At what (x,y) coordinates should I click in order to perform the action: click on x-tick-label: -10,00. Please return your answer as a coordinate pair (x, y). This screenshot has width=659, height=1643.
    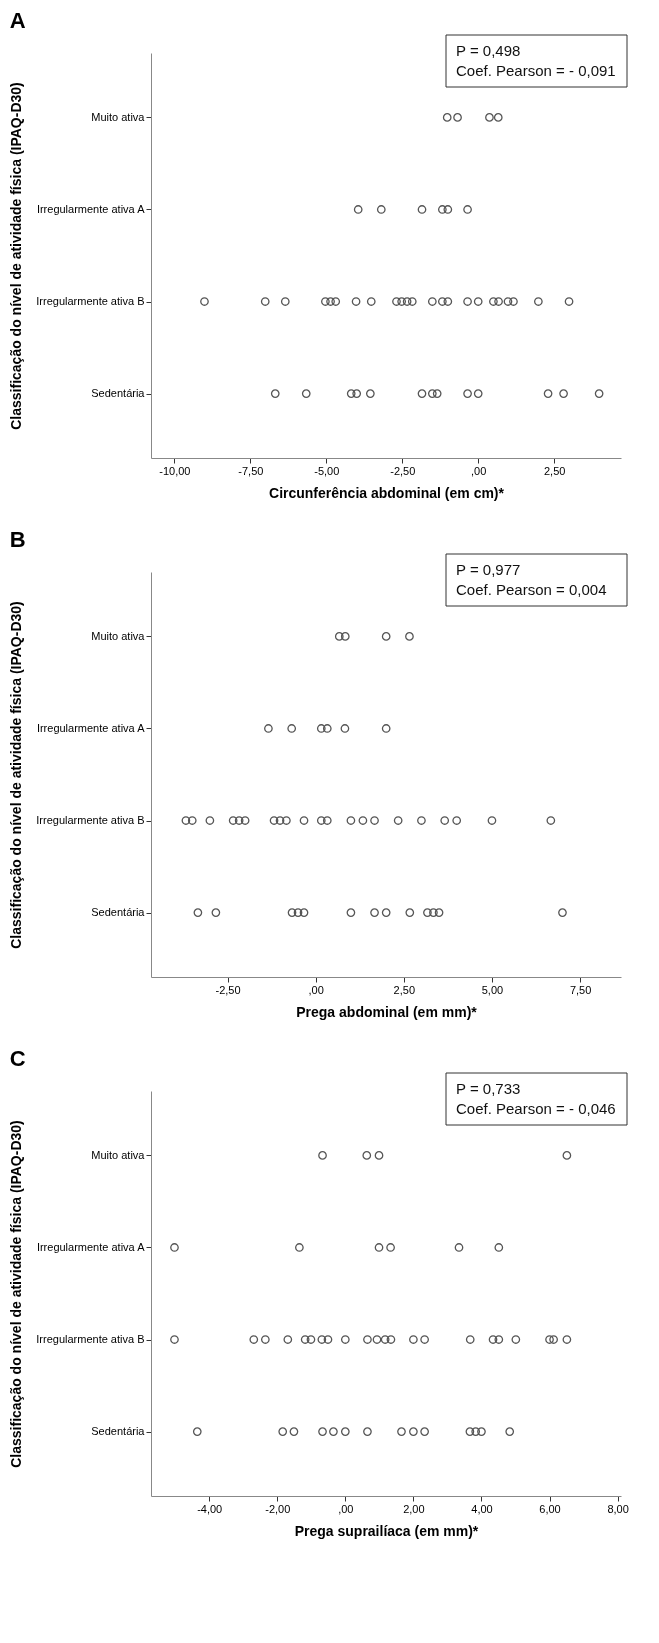
    Looking at the image, I should click on (175, 470).